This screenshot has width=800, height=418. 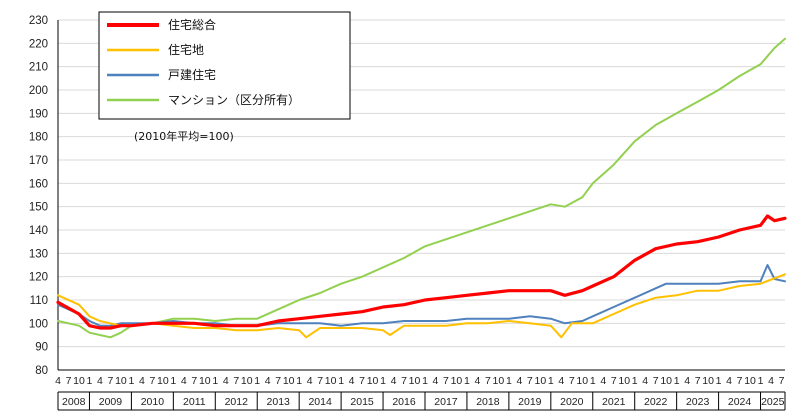 I want to click on legend-label-detached: 戸建住宅, so click(x=192, y=74).